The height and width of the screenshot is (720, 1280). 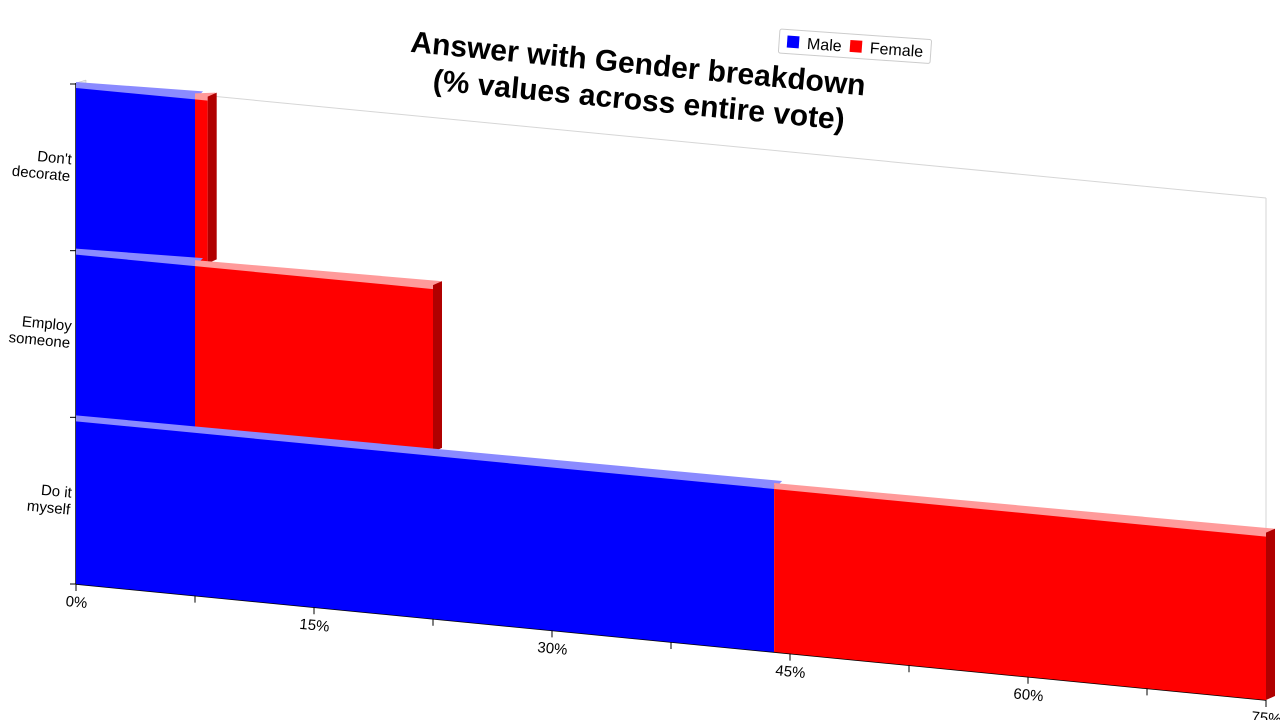 I want to click on legend-swatch-female, so click(x=856, y=46).